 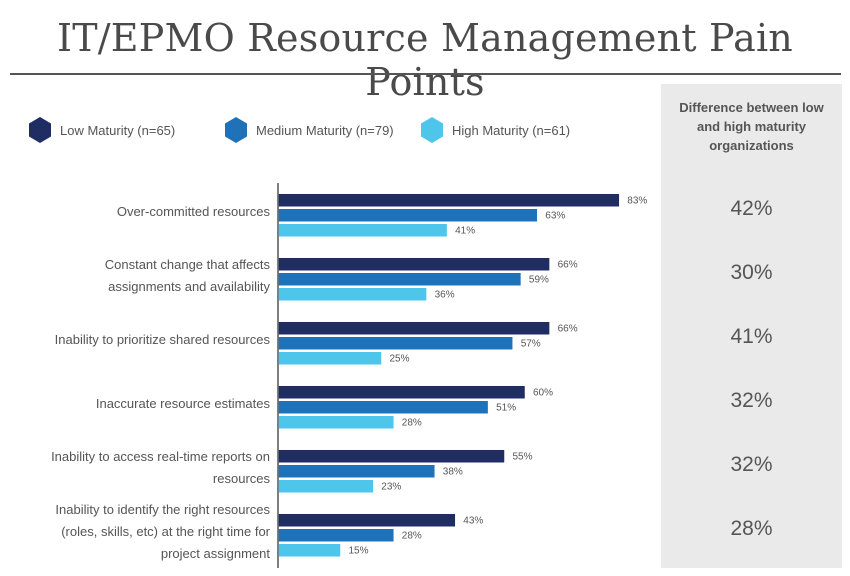 I want to click on bar-value-label: 59%, so click(x=539, y=280).